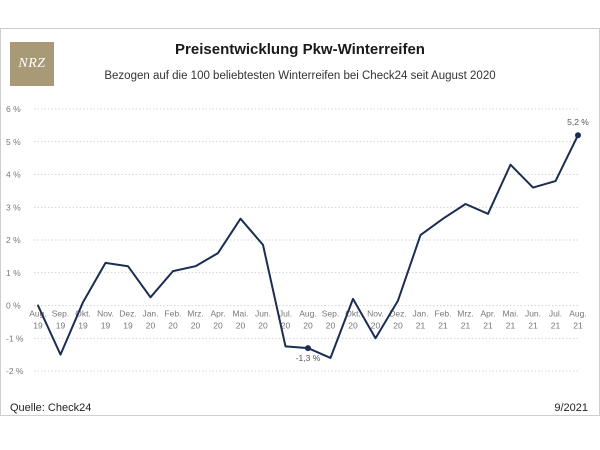  I want to click on y-tick-label: 4 %, so click(13, 175).